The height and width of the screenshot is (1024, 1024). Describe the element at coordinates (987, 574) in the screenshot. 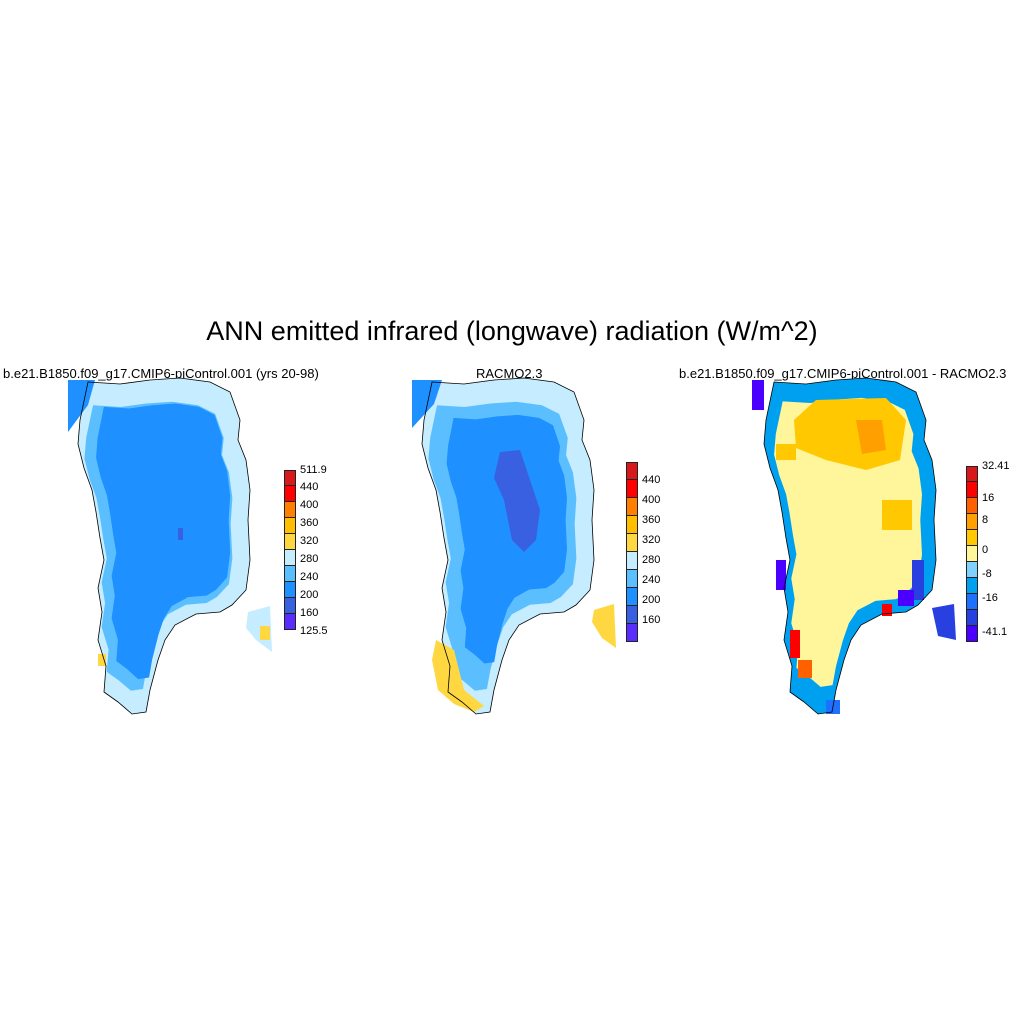

I see `colorbar-label: -8` at that location.